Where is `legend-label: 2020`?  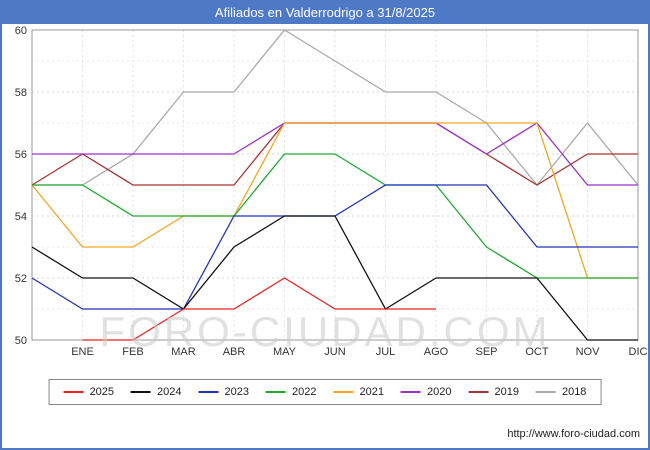 legend-label: 2020 is located at coordinates (439, 392).